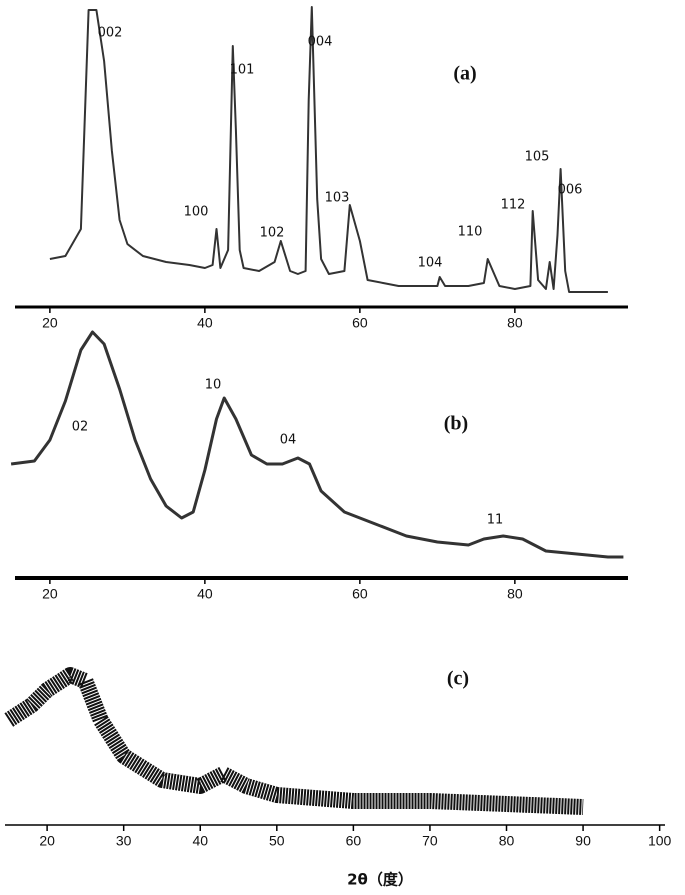  Describe the element at coordinates (242, 70) in the screenshot. I see `peak-label: 101` at that location.